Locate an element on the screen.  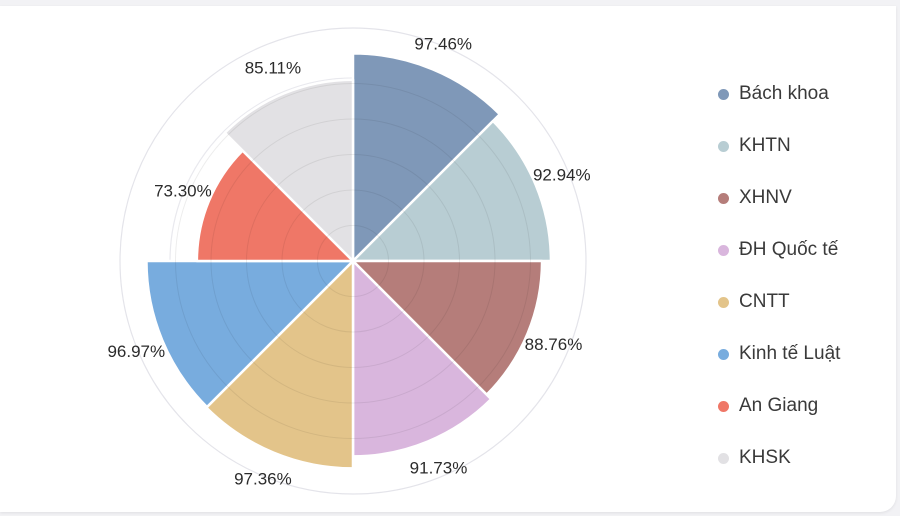
legend-label: KHTN is located at coordinates (765, 145).